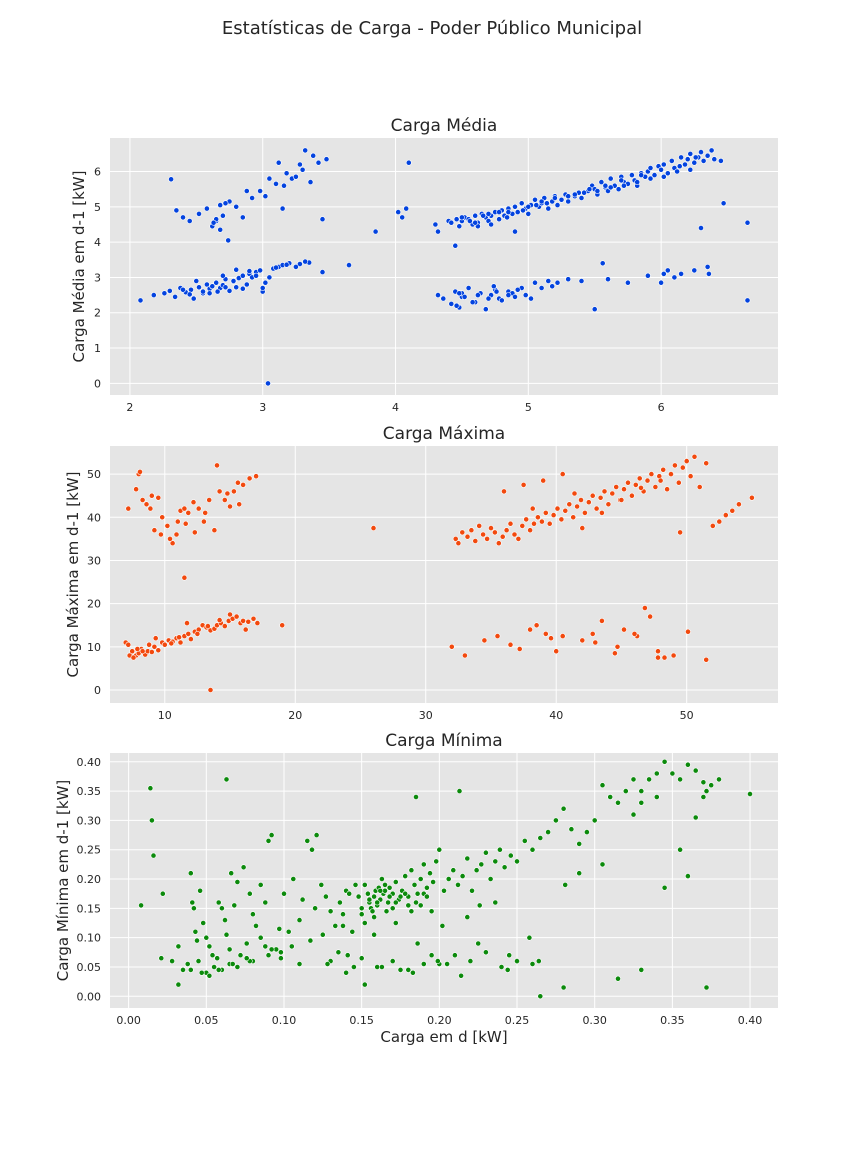 The image size is (864, 1152). I want to click on y-tick-label: 30, so click(94, 560).